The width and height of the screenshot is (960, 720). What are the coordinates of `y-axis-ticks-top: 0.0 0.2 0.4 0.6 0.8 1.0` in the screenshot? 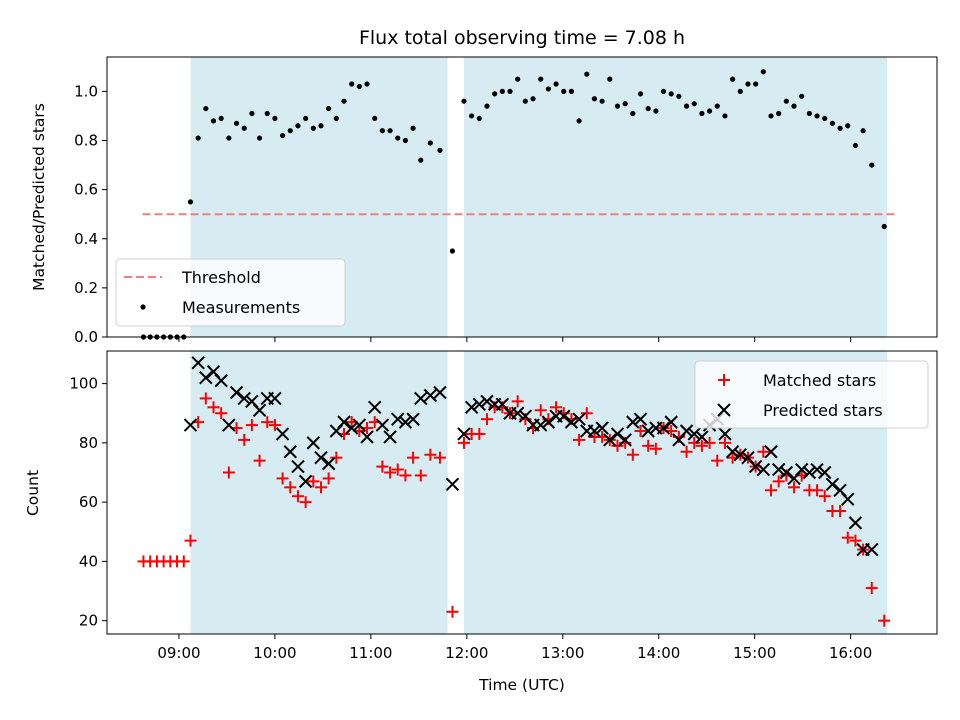 It's located at (90, 214).